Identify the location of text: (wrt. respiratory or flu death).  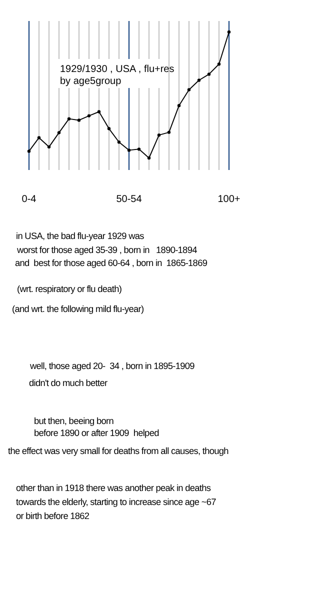
(69, 289).